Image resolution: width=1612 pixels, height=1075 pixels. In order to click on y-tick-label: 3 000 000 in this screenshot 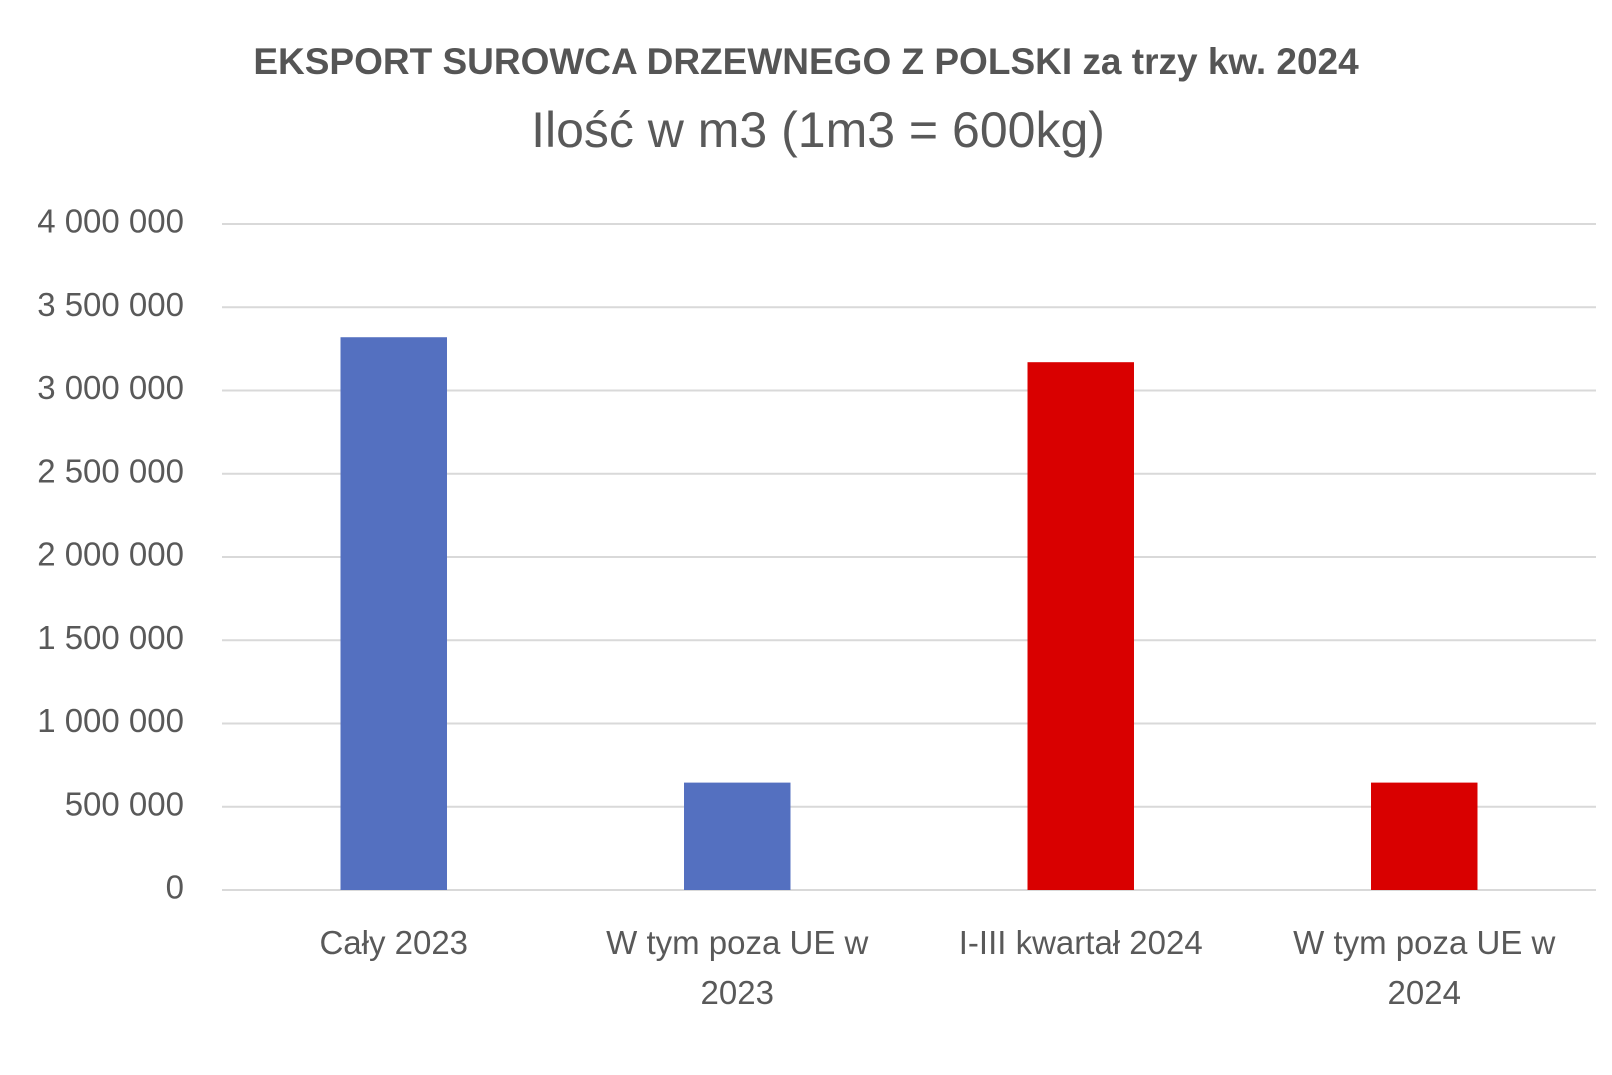, I will do `click(110, 387)`.